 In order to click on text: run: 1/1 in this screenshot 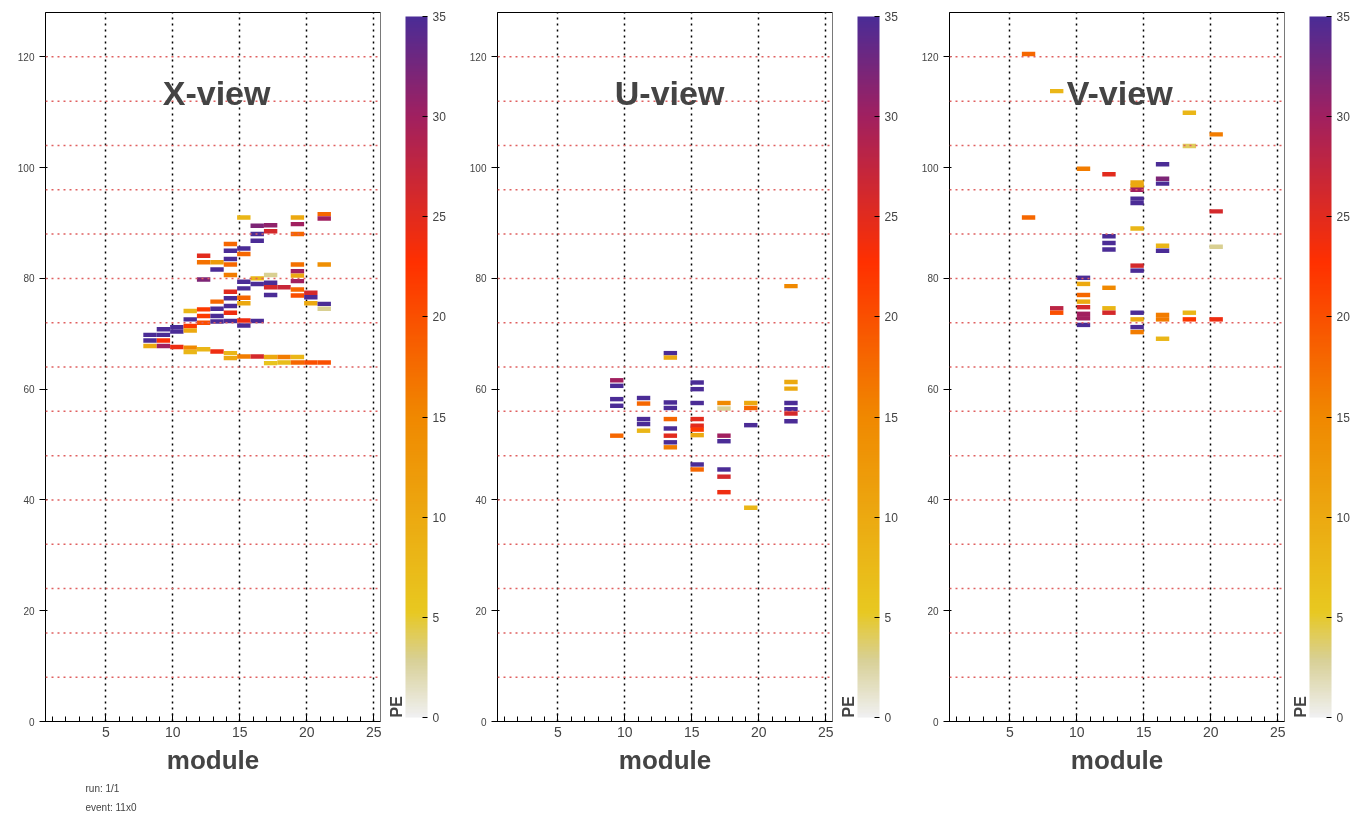, I will do `click(102, 788)`.